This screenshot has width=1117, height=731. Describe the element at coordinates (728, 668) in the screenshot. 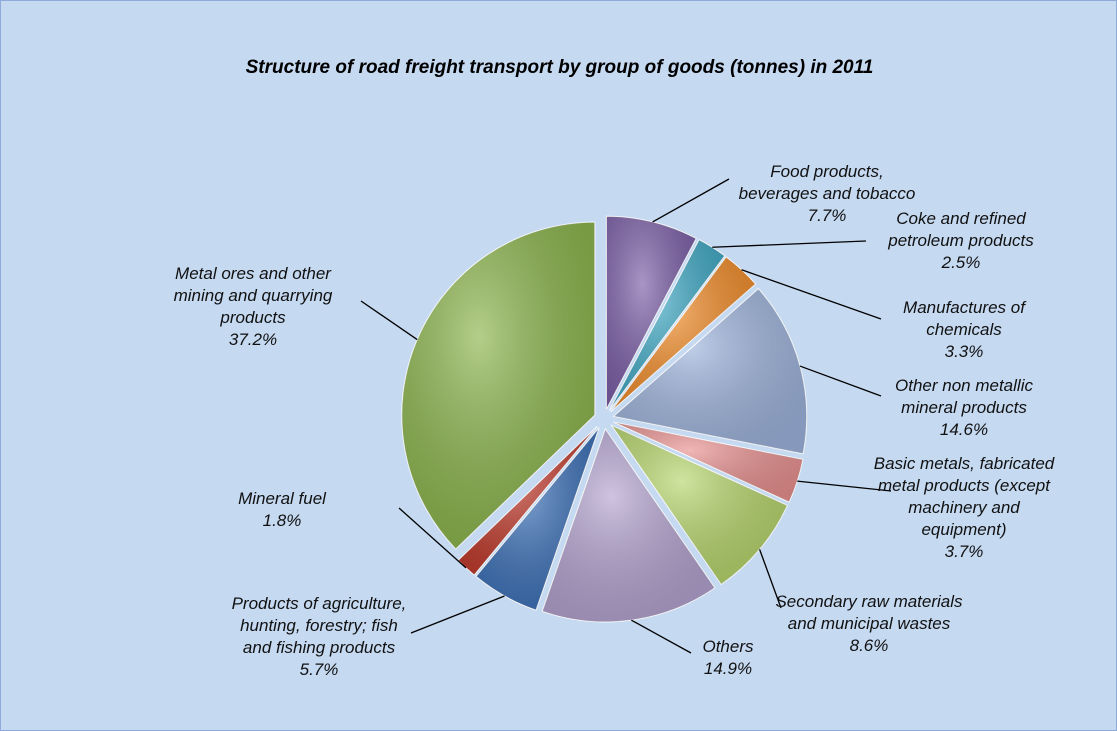

I see `value-label: 14.9%` at that location.